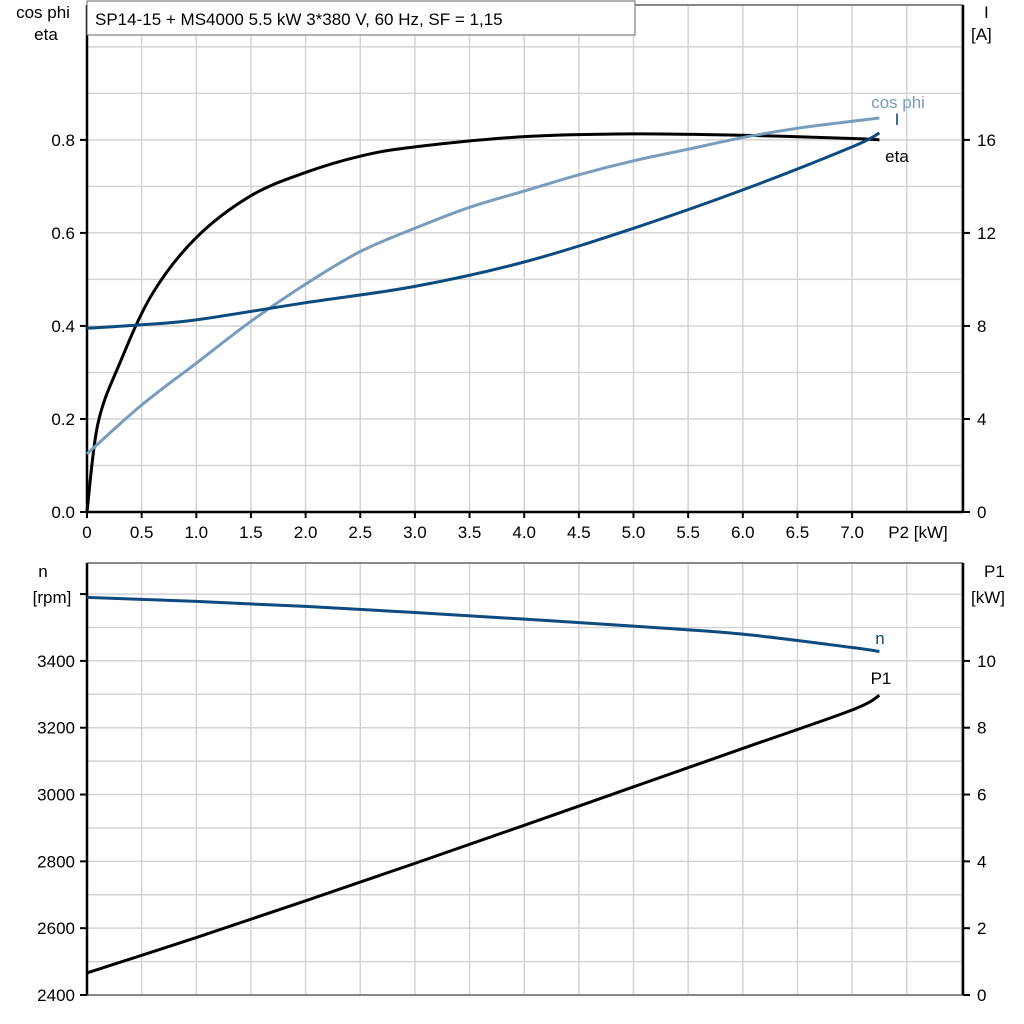 This screenshot has width=1024, height=1024. What do you see at coordinates (306, 532) in the screenshot?
I see `x-tick-label: 2.0` at bounding box center [306, 532].